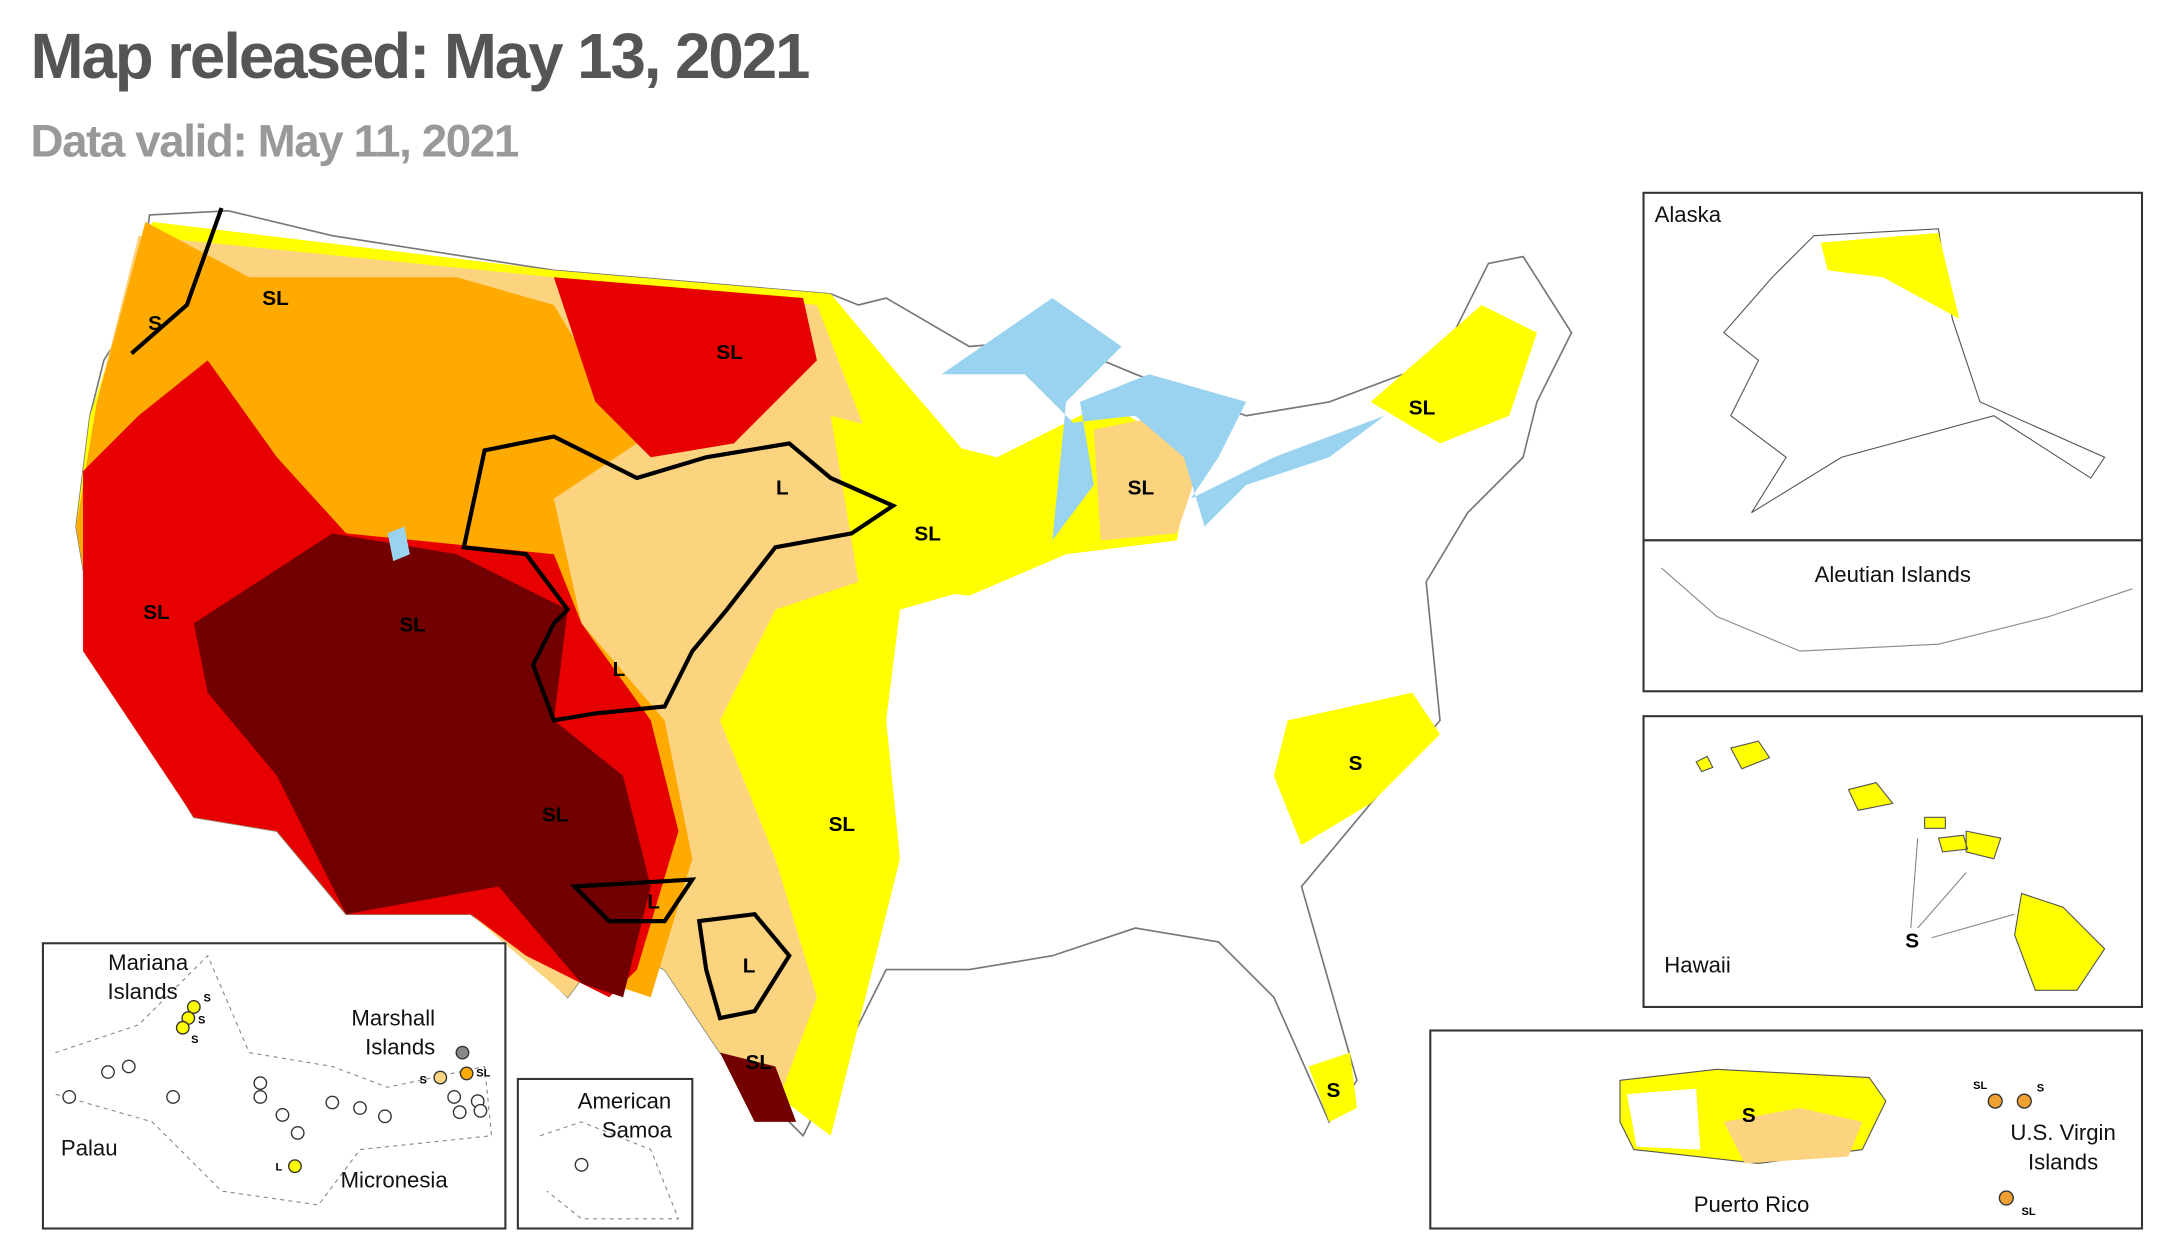 Image resolution: width=2160 pixels, height=1251 pixels. I want to click on d1-michigan, so click(1145, 478).